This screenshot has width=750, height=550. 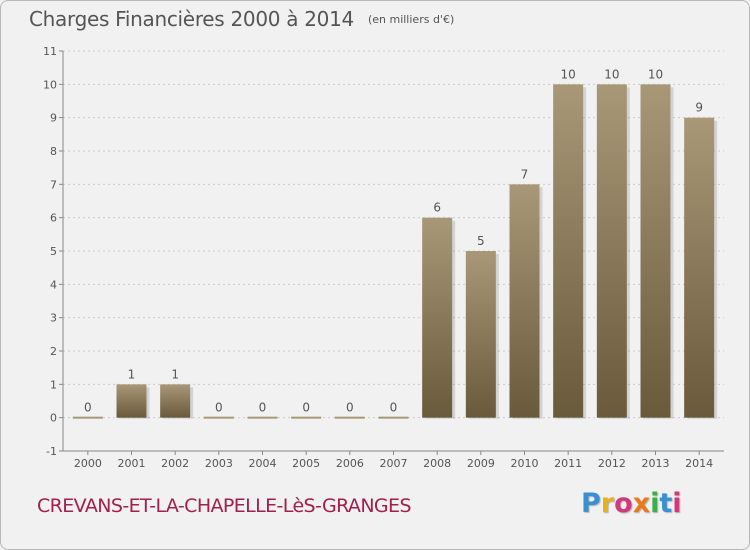 What do you see at coordinates (53, 284) in the screenshot?
I see `y-tick-label: 4` at bounding box center [53, 284].